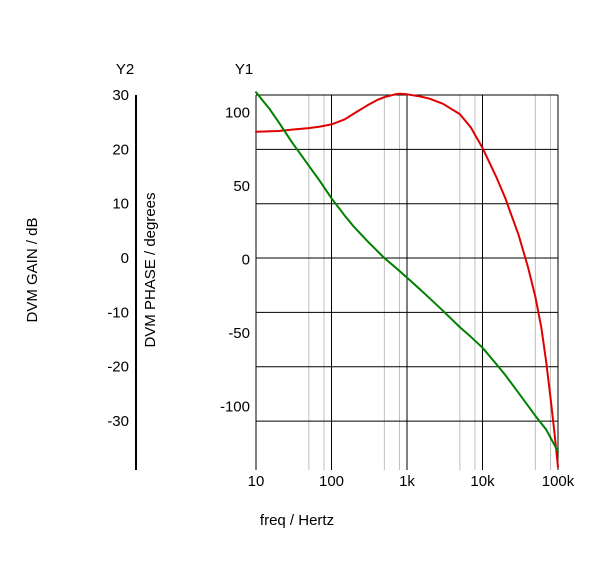 This screenshot has height=563, width=600. Describe the element at coordinates (118, 367) in the screenshot. I see `y2-tick-label: -20` at that location.